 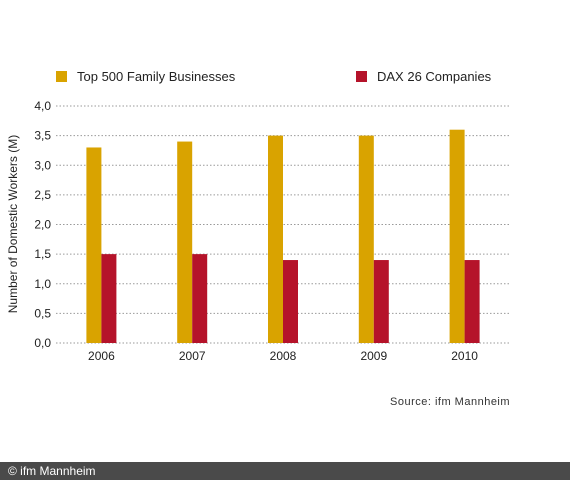 I want to click on y-tick-label: 4,0, so click(x=42, y=106).